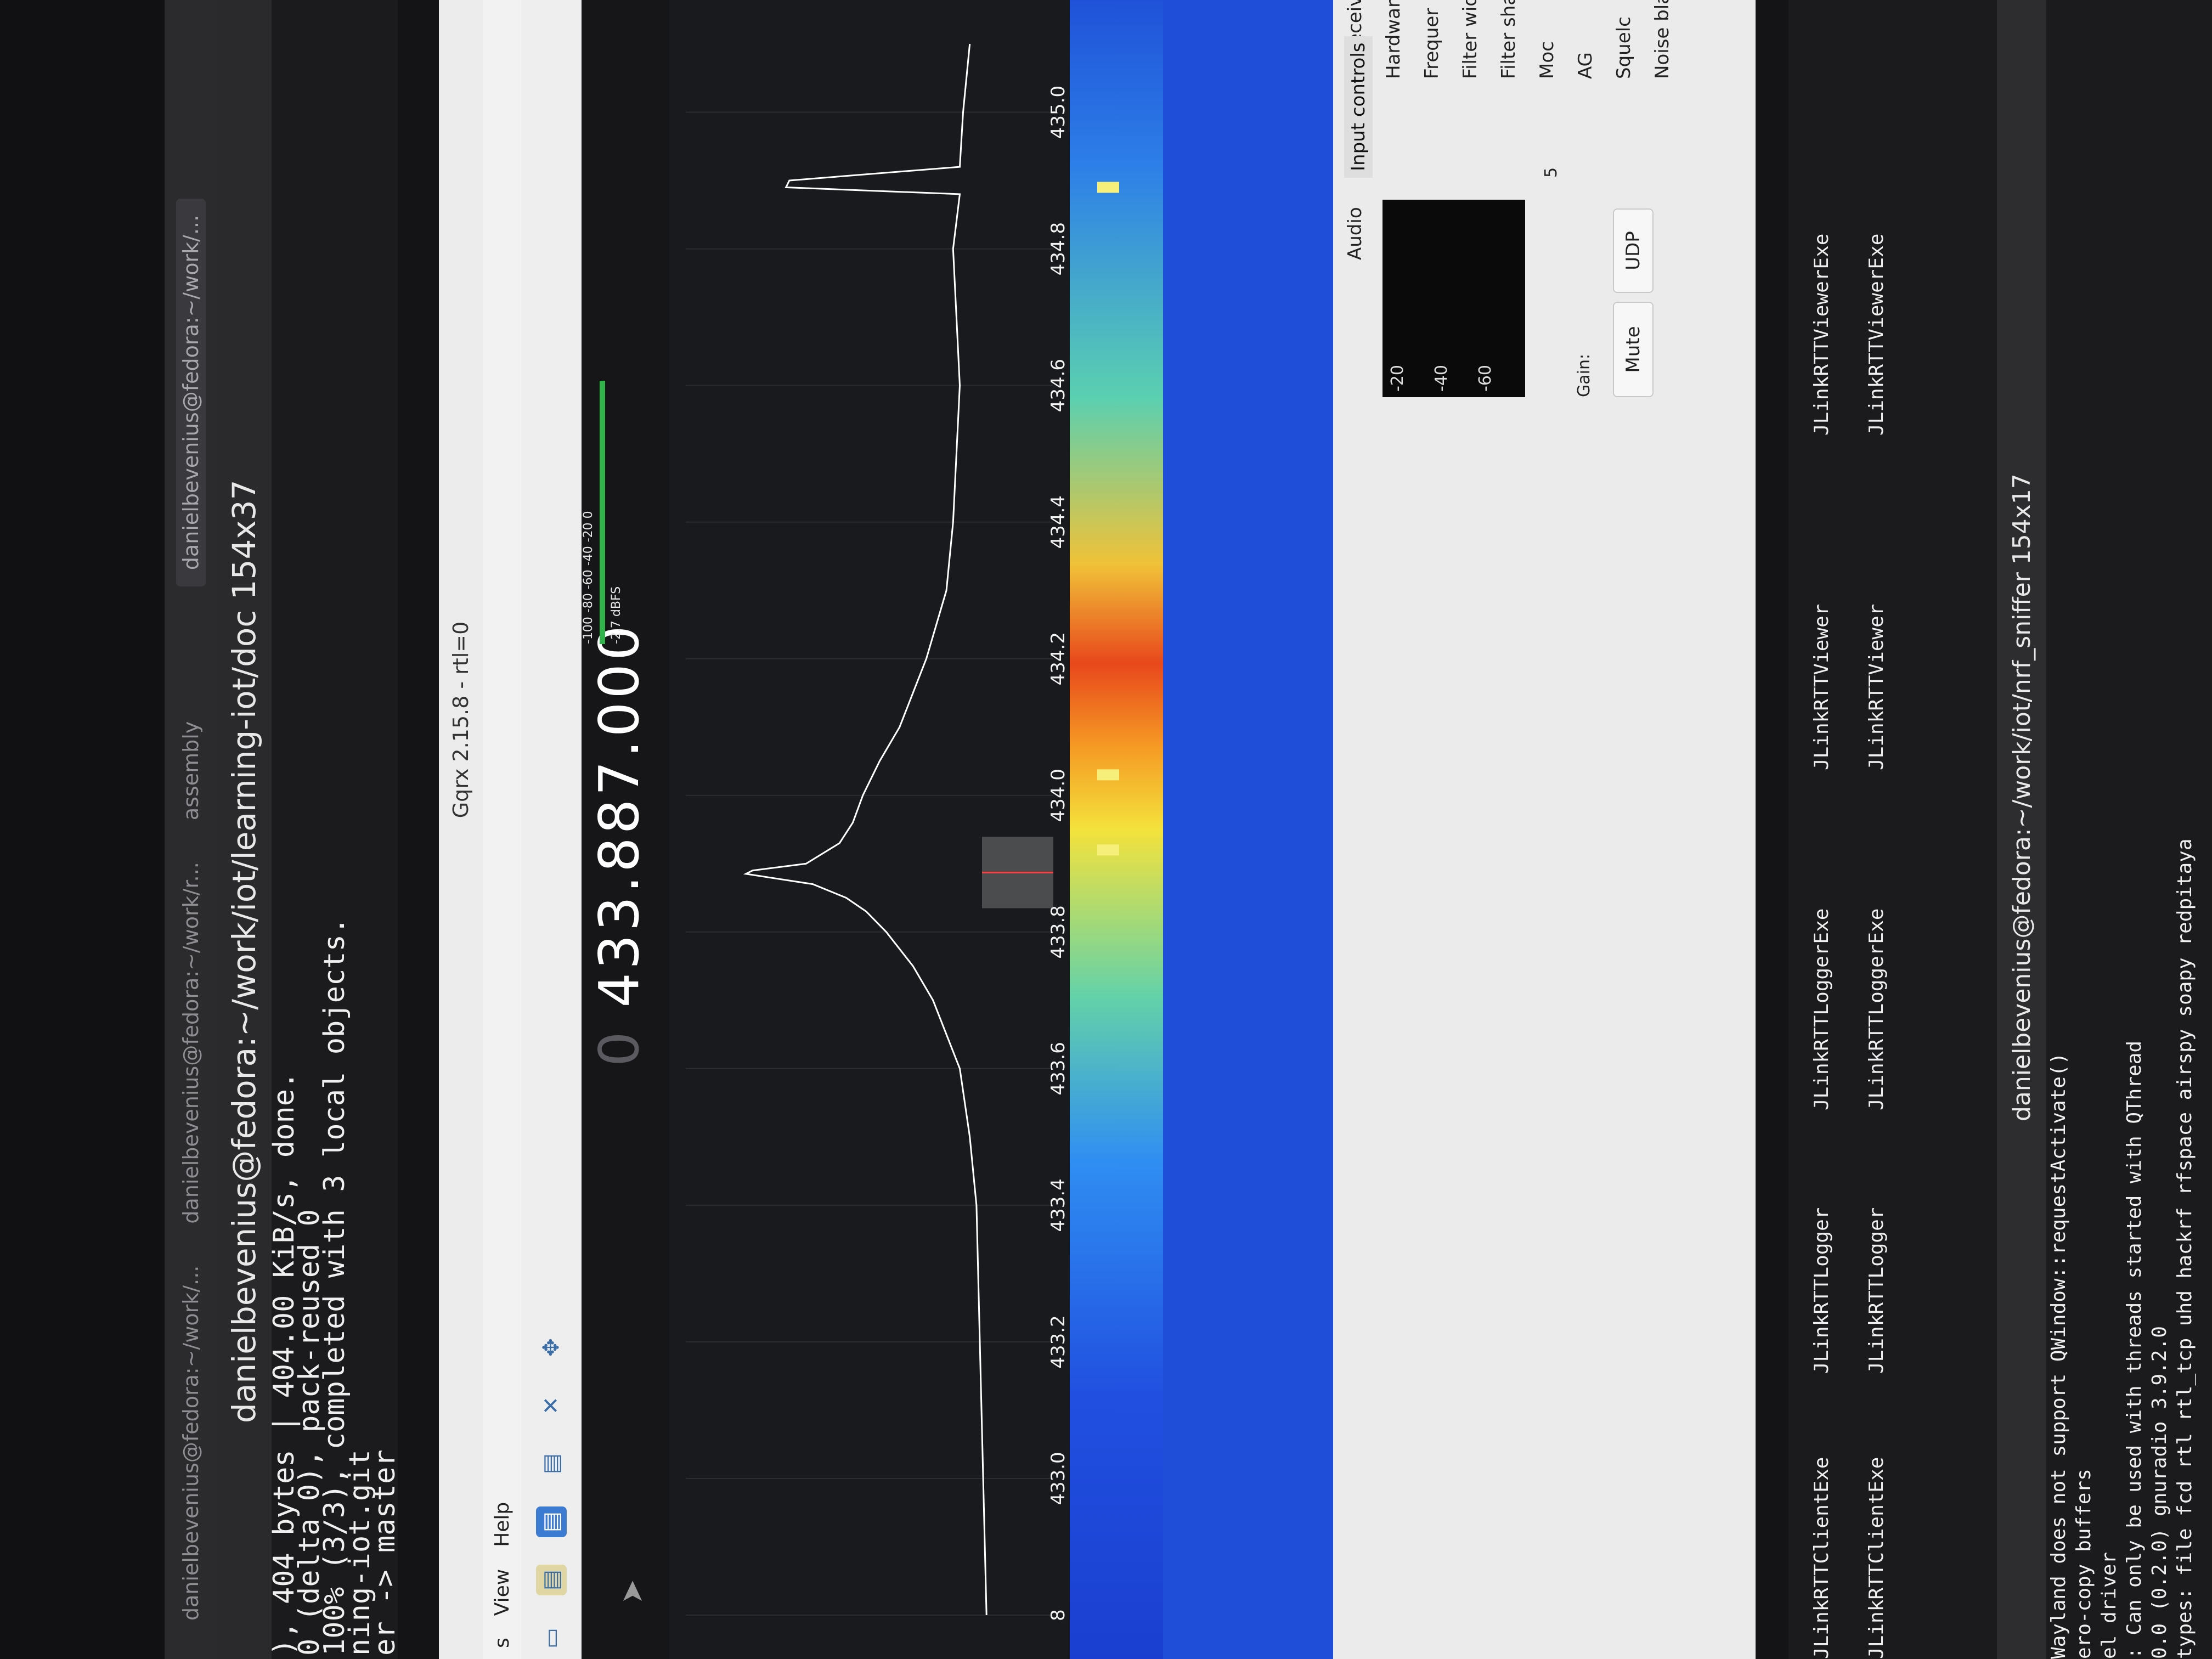  I want to click on terminal-line: el driver, so click(2109, 1605).